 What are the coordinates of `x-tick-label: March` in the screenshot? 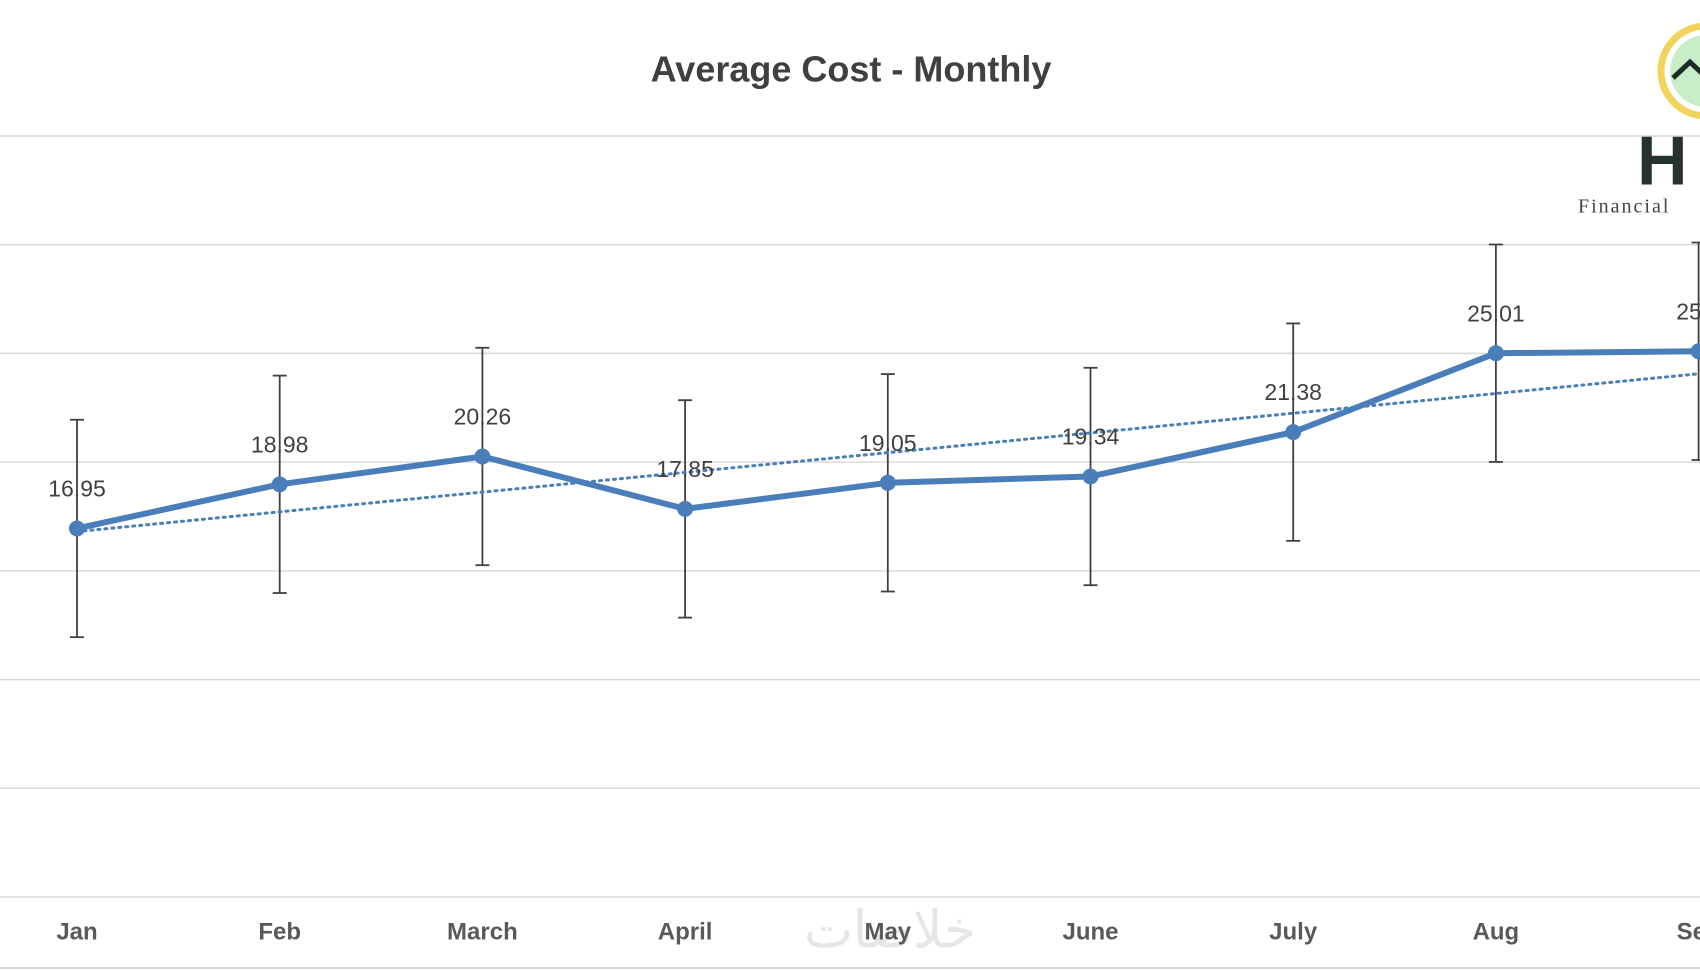 It's located at (482, 931).